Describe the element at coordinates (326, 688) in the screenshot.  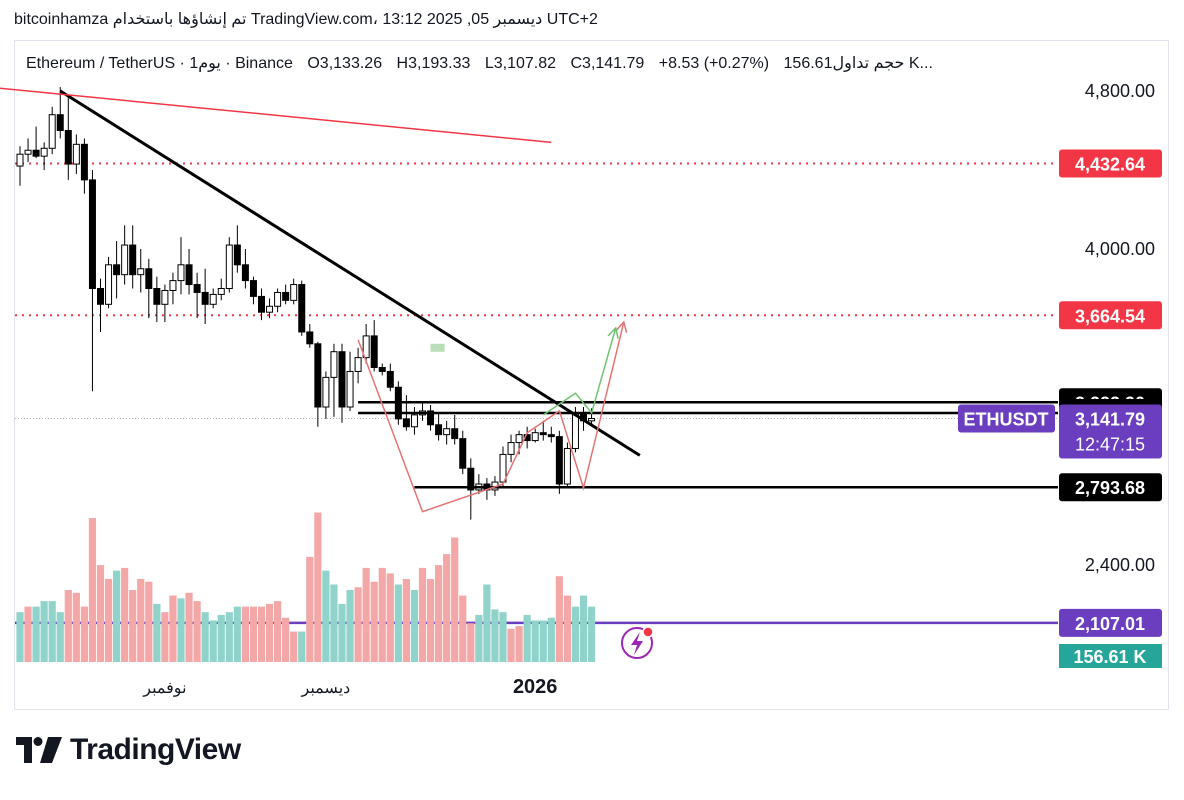
I see `x-tick-label: ديسمبر` at that location.